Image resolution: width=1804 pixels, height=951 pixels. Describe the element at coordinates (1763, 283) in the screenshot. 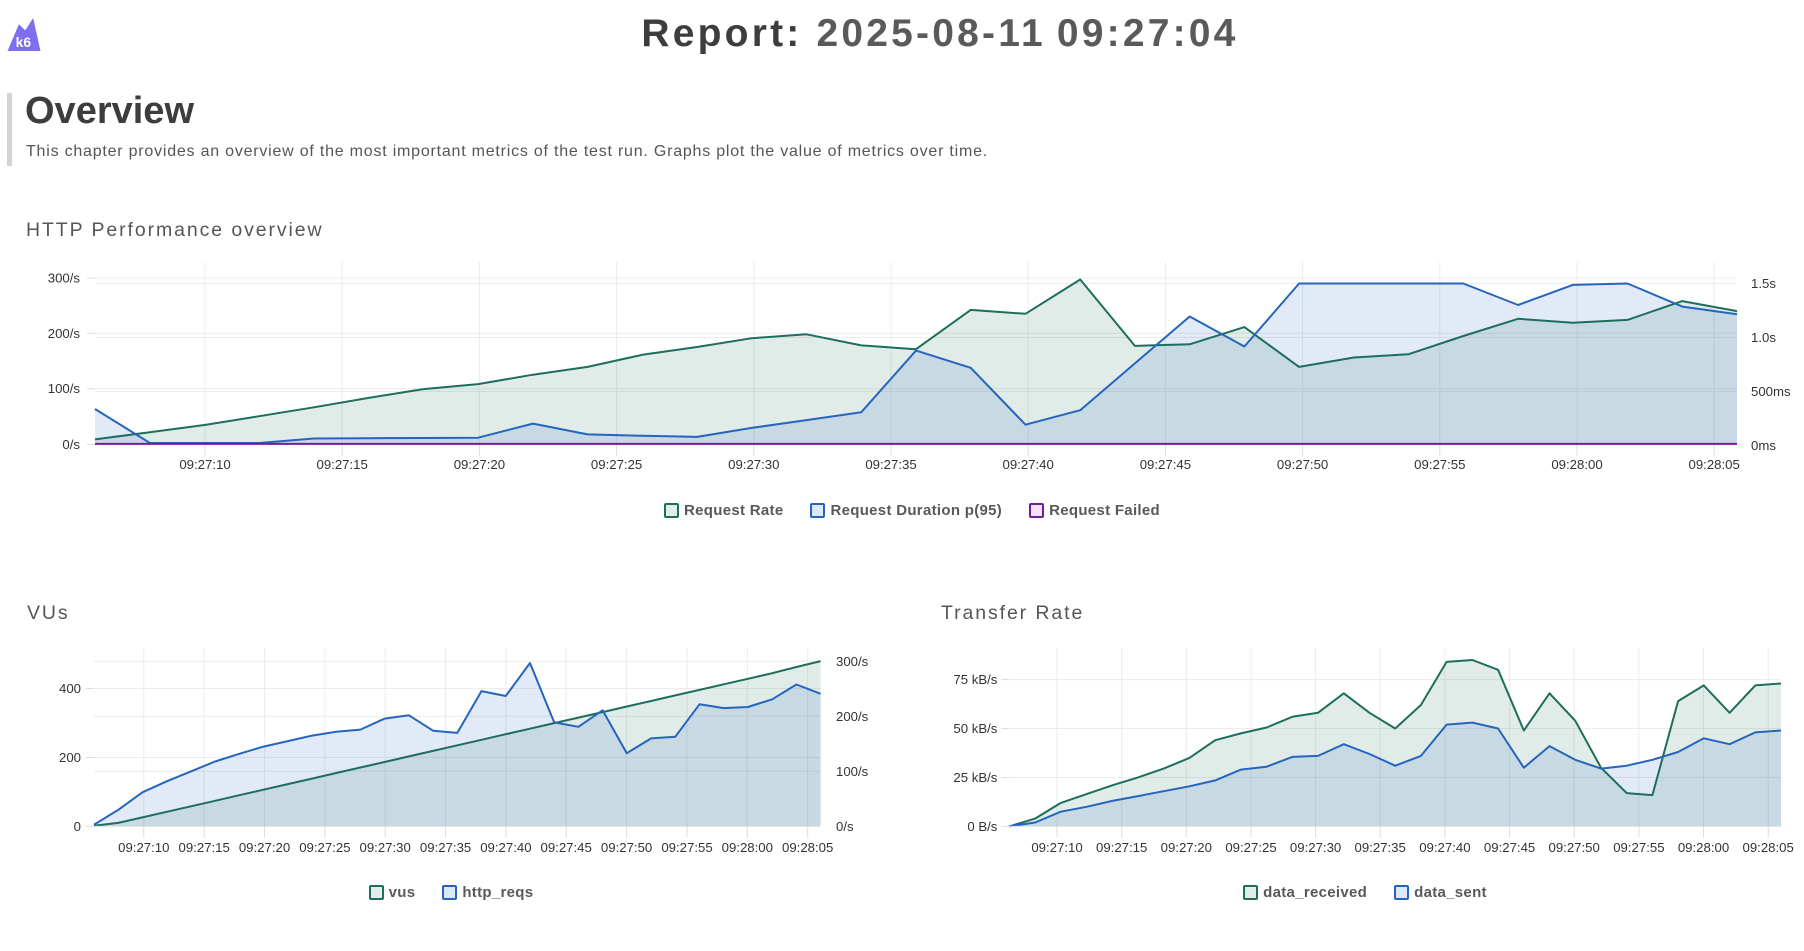

I see `svg-text: 1.5s` at that location.